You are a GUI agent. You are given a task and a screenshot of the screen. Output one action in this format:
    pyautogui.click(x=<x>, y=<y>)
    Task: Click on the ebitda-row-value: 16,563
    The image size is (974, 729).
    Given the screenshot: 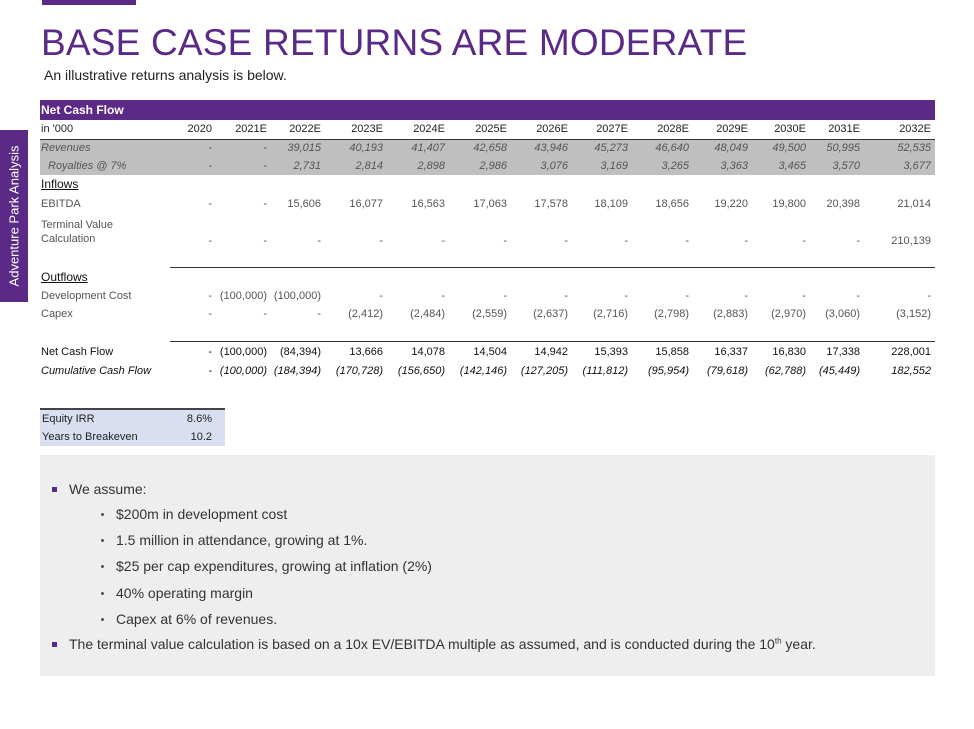 What is the action you would take?
    pyautogui.click(x=428, y=204)
    